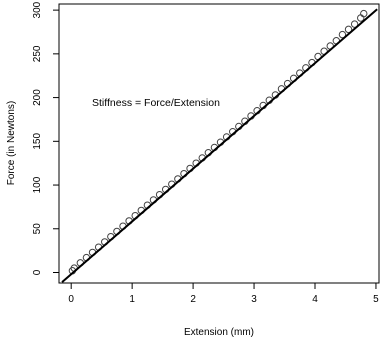  Describe the element at coordinates (132, 299) in the screenshot. I see `x-tick-label: 1` at that location.